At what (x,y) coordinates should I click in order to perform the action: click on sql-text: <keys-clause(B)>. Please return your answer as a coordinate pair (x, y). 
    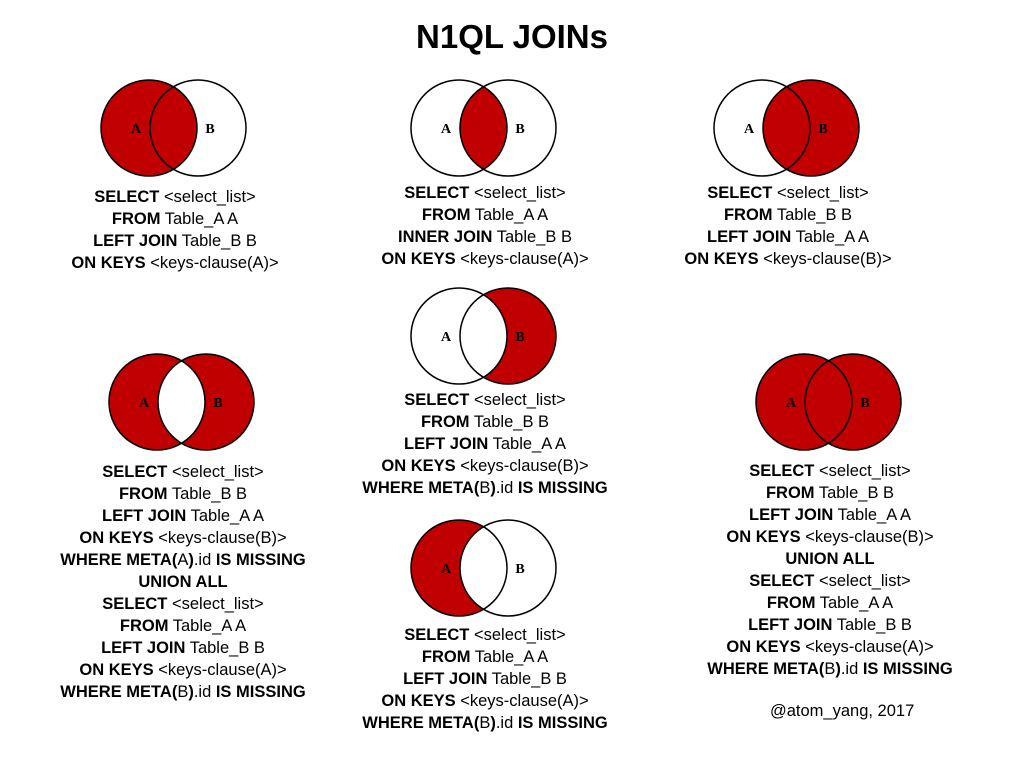
    Looking at the image, I should click on (867, 537).